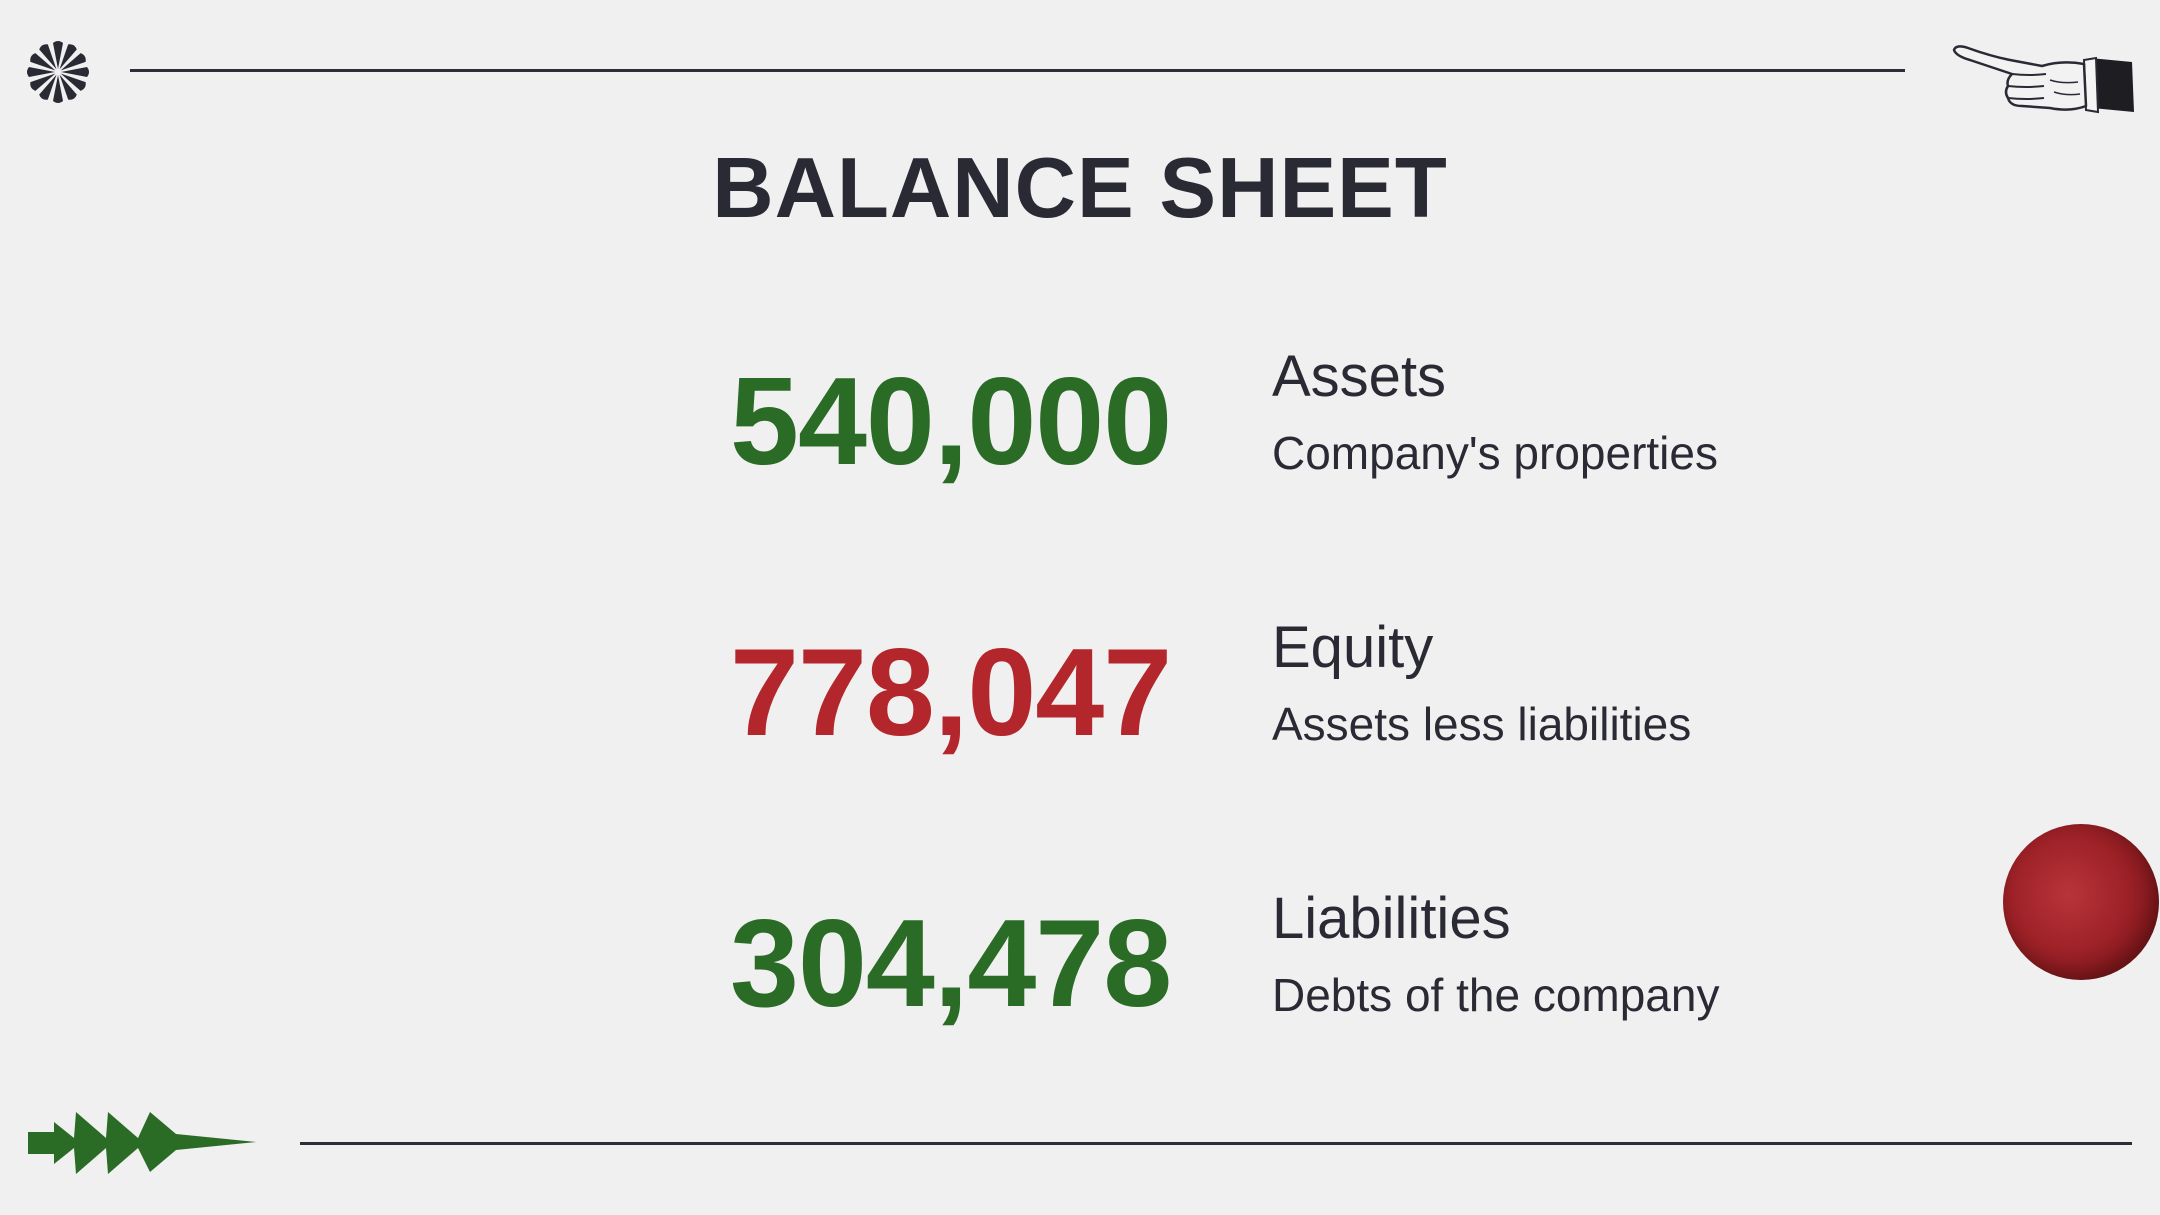 This screenshot has width=2160, height=1215. I want to click on liabilities-label: Liabilities, so click(1391, 918).